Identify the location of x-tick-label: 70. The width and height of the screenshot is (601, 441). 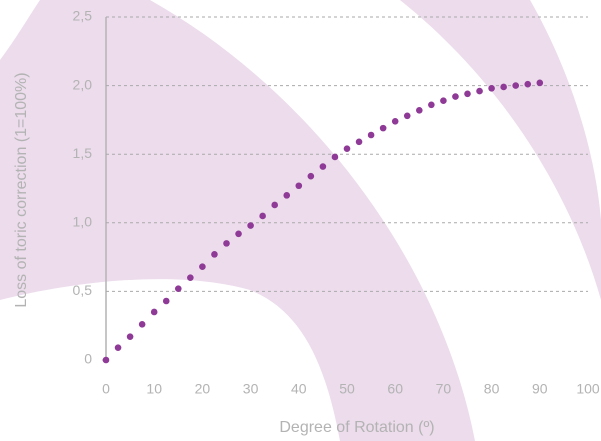
(444, 389).